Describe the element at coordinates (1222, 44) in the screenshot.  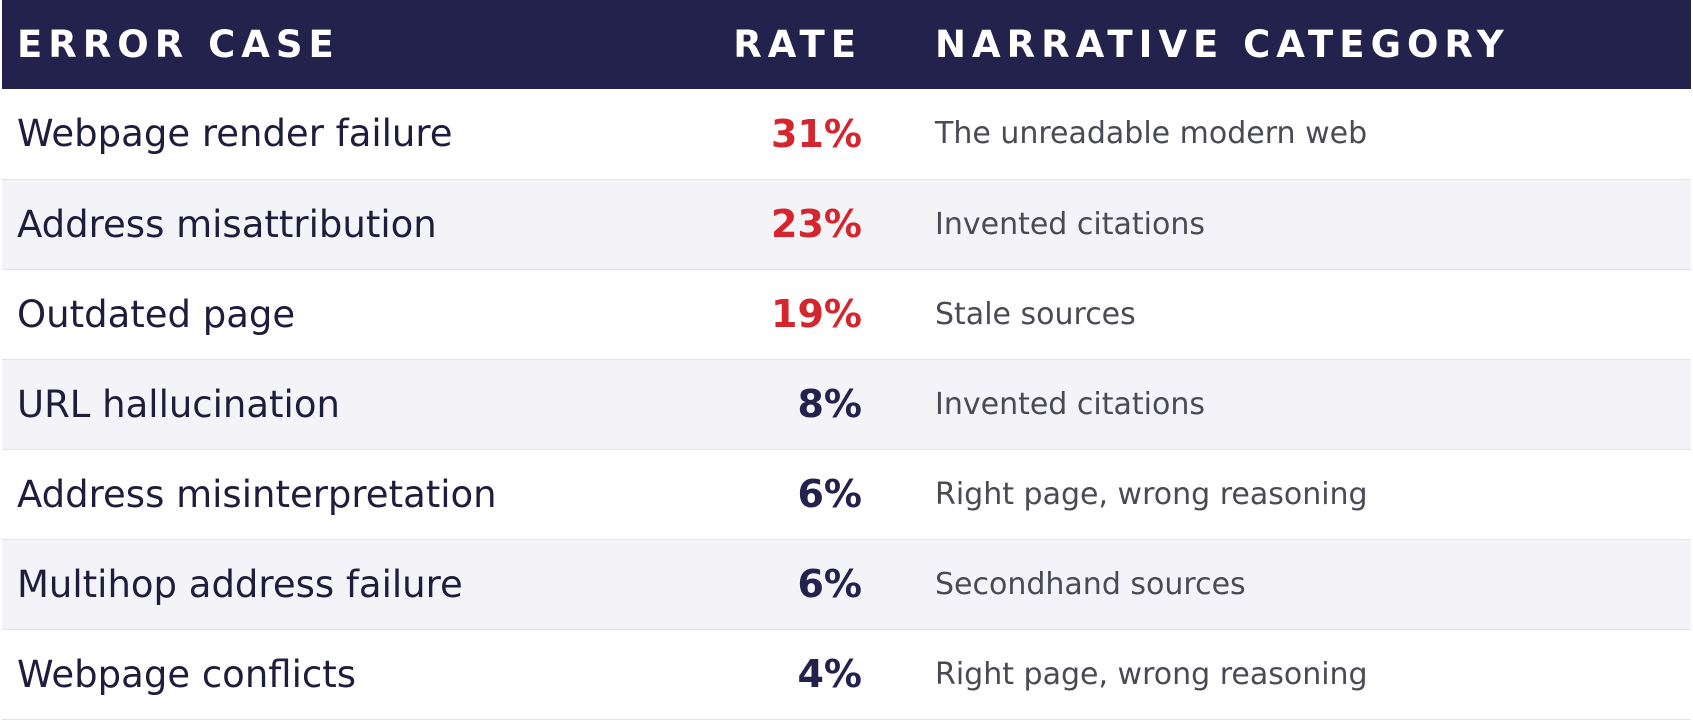
I see `header-cell: NARRATIVE CATEGORY` at that location.